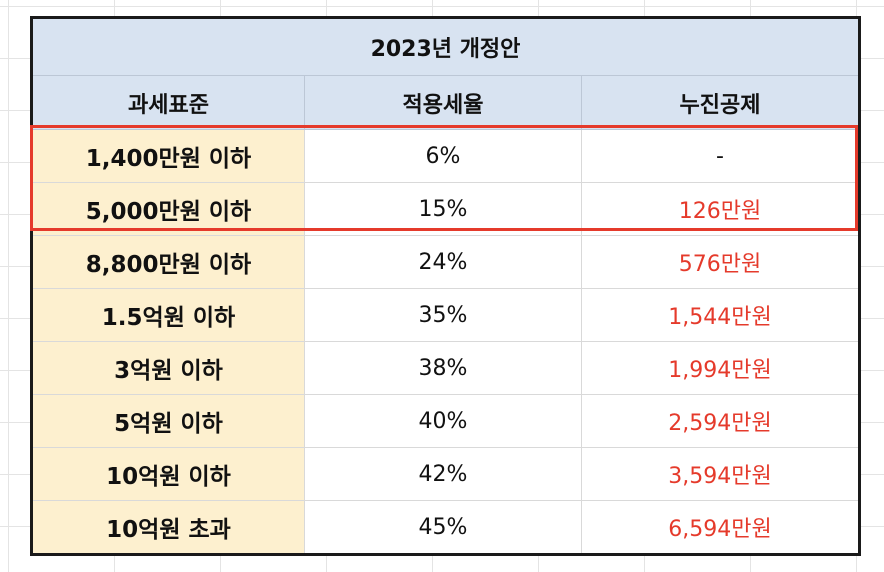 This screenshot has height=572, width=884. I want to click on table-row: 10억원 초과 45% 6,594만원, so click(445, 527).